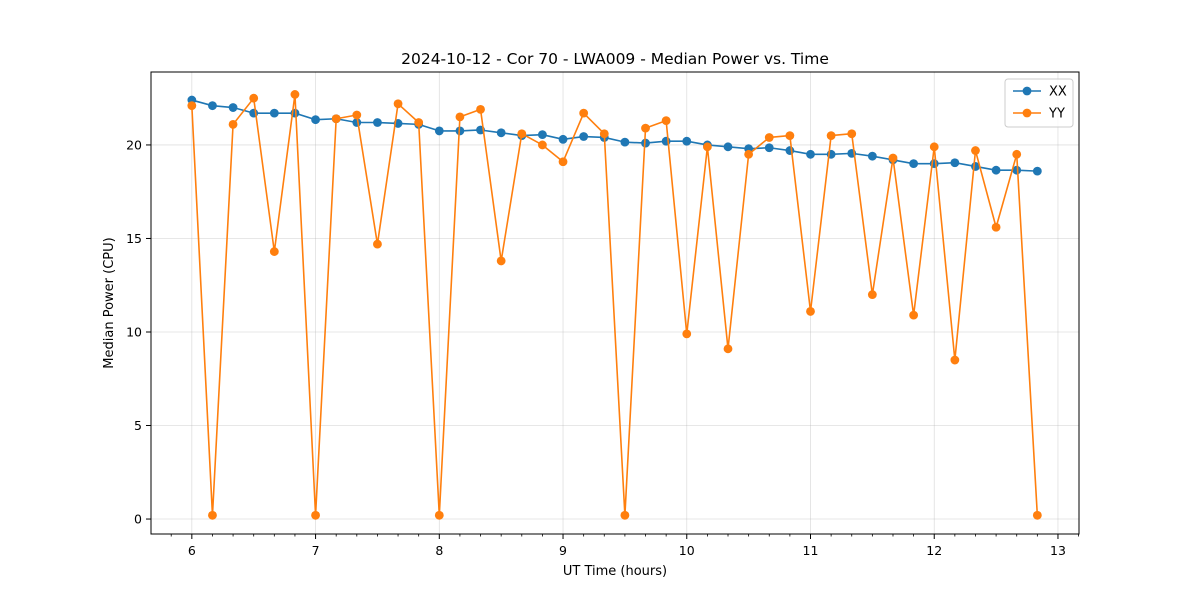 Image resolution: width=1200 pixels, height=600 pixels. Describe the element at coordinates (1039, 103) in the screenshot. I see `legend: XX YY` at that location.